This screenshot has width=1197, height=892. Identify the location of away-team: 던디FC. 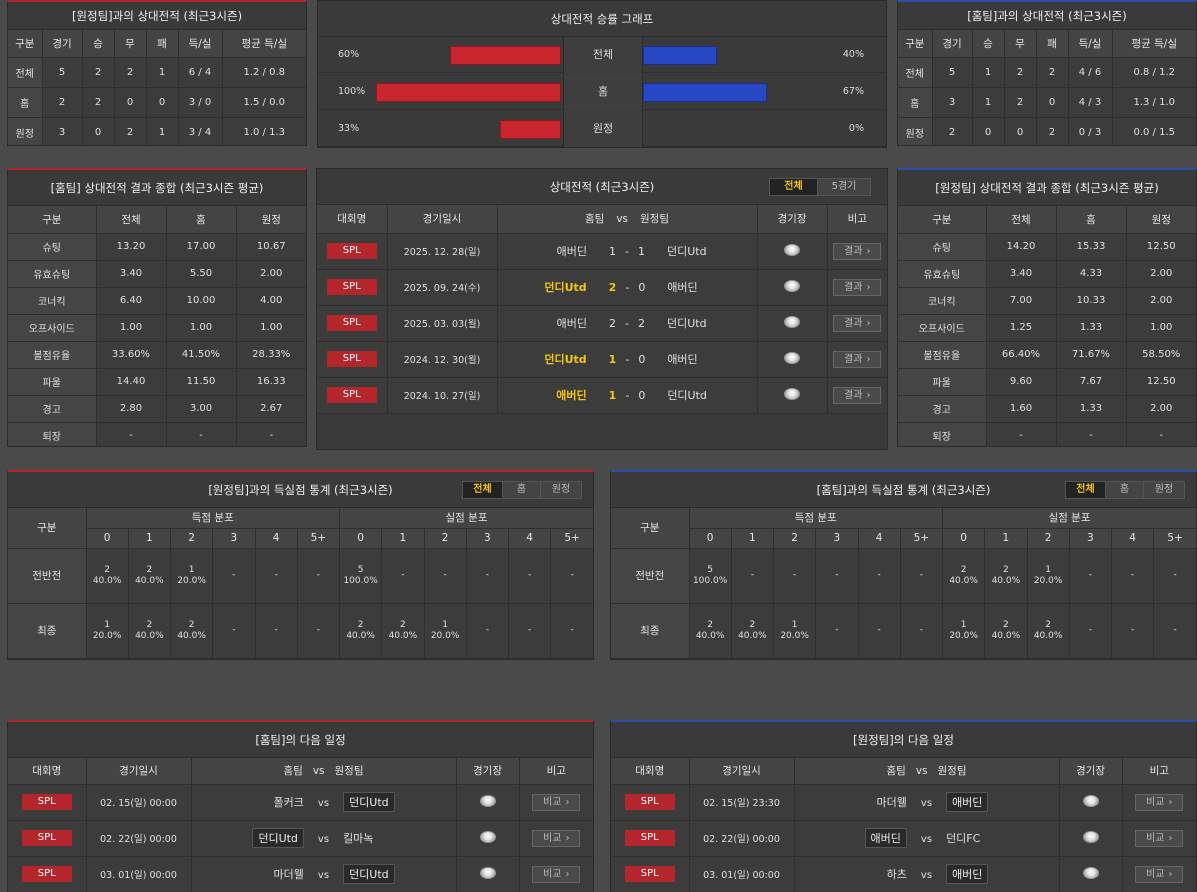
(963, 838).